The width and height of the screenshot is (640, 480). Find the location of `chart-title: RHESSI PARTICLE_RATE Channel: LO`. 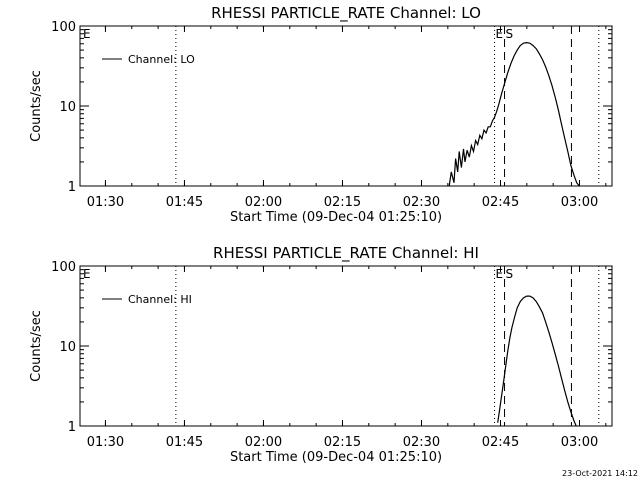

chart-title: RHESSI PARTICLE_RATE Channel: LO is located at coordinates (346, 13).